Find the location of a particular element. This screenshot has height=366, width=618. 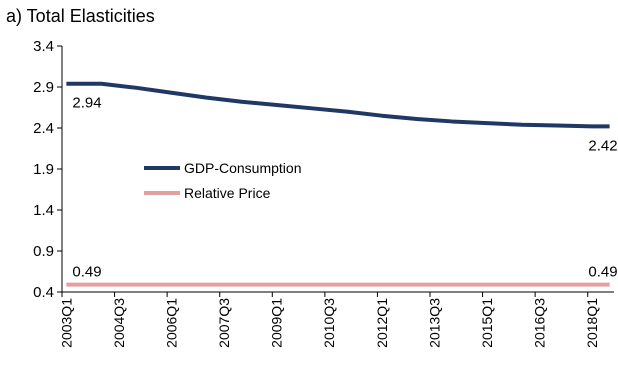

x-tick-label: 2004Q3 is located at coordinates (119, 323).